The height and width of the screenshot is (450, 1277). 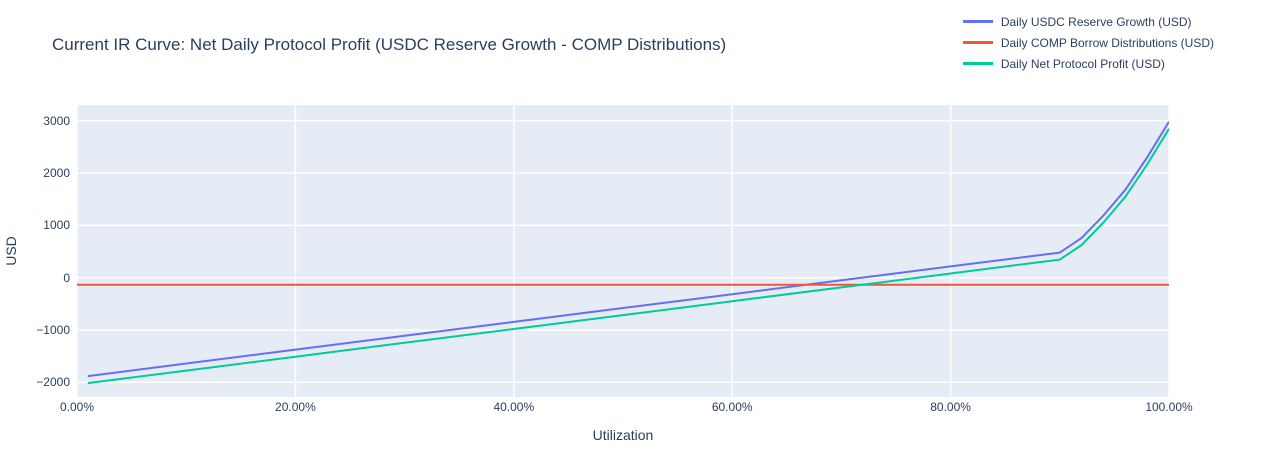 I want to click on legend-line-swatch-green, so click(x=977, y=63).